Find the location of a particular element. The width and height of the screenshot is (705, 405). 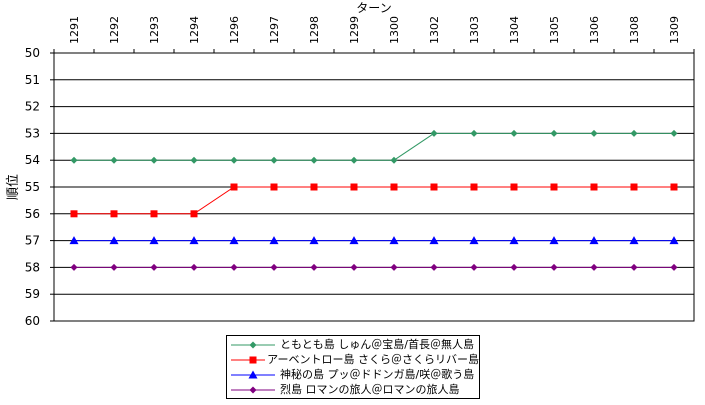

y-tick-label: 51 is located at coordinates (32, 80).